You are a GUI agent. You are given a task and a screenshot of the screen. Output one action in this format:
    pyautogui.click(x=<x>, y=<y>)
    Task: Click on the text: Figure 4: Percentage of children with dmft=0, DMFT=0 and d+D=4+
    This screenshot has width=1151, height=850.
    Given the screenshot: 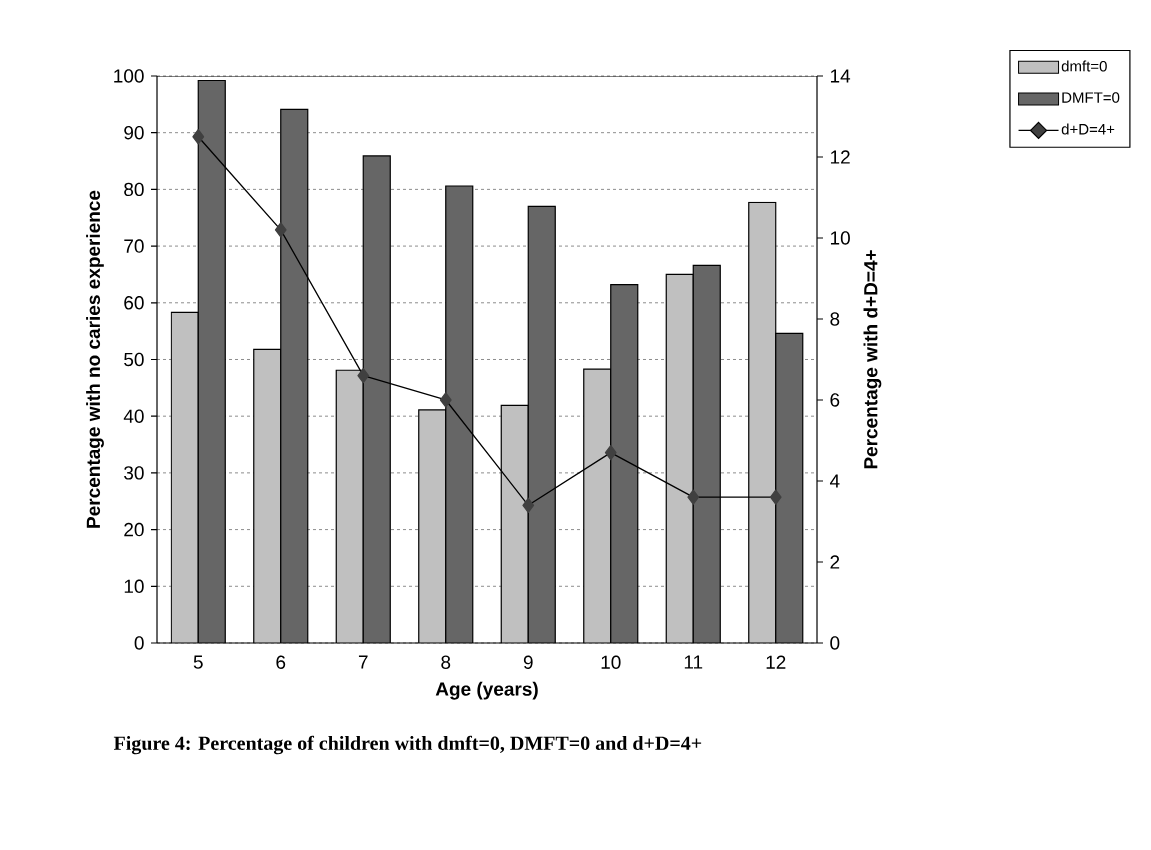 What is the action you would take?
    pyautogui.click(x=407, y=745)
    